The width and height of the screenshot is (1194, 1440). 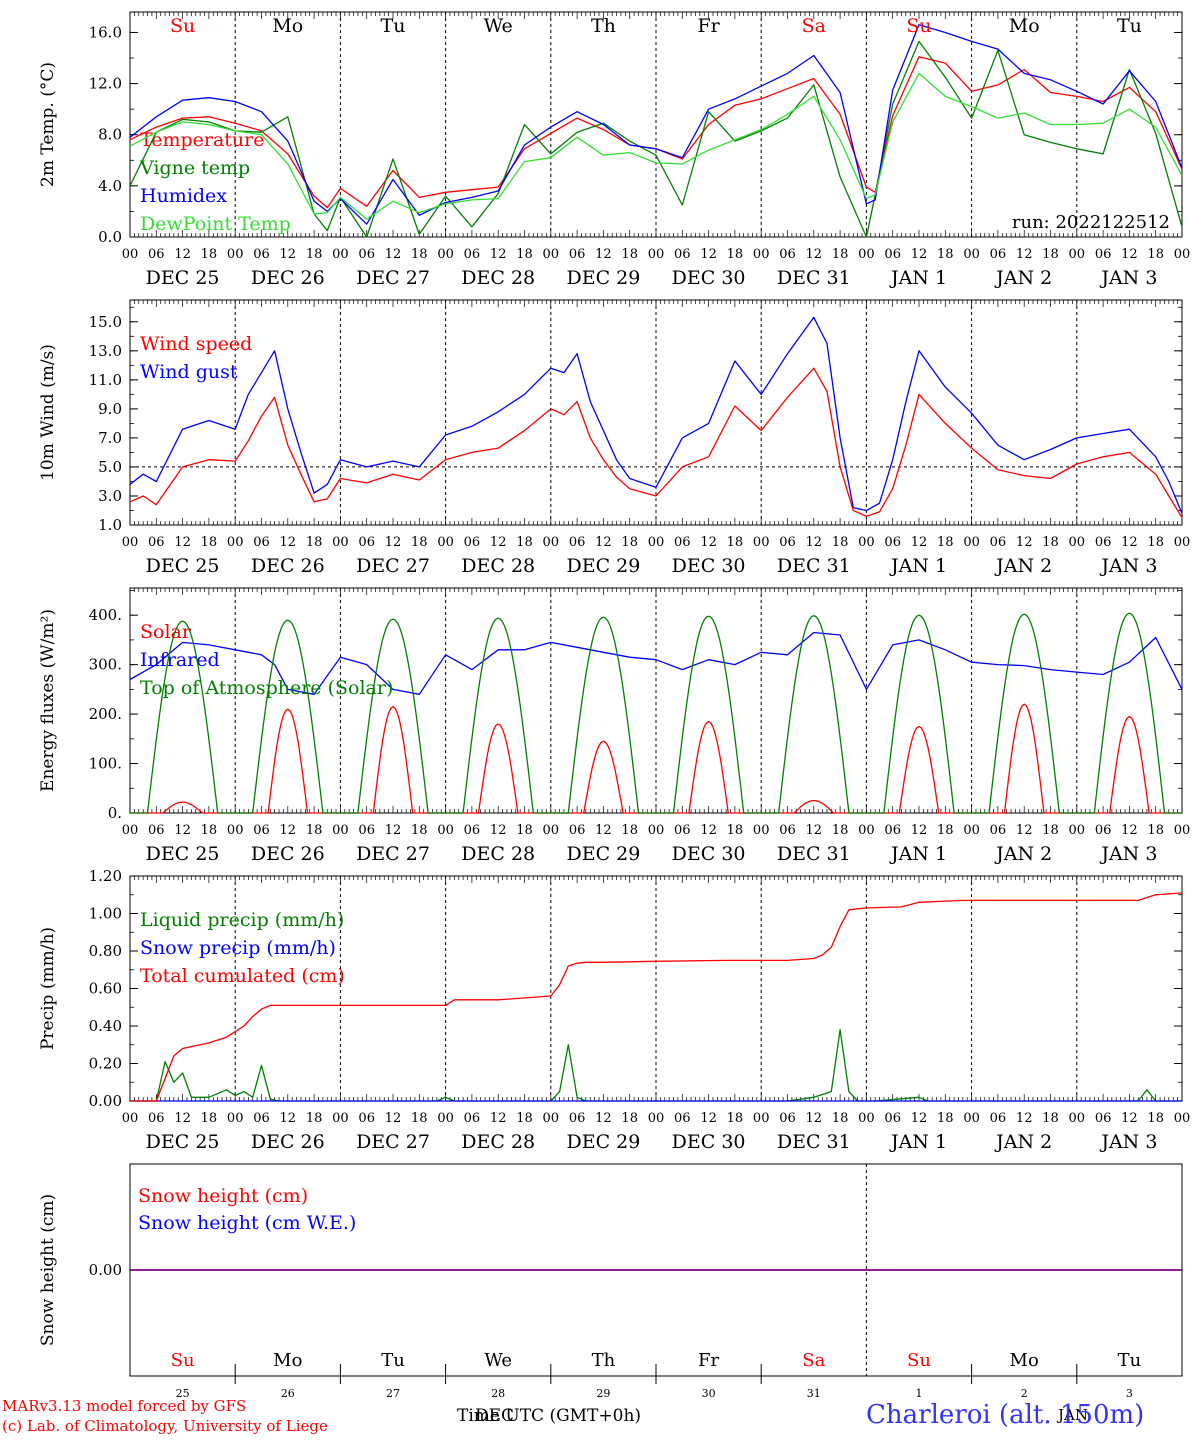 I want to click on run-annotation: run: 2022122512, so click(x=1091, y=222).